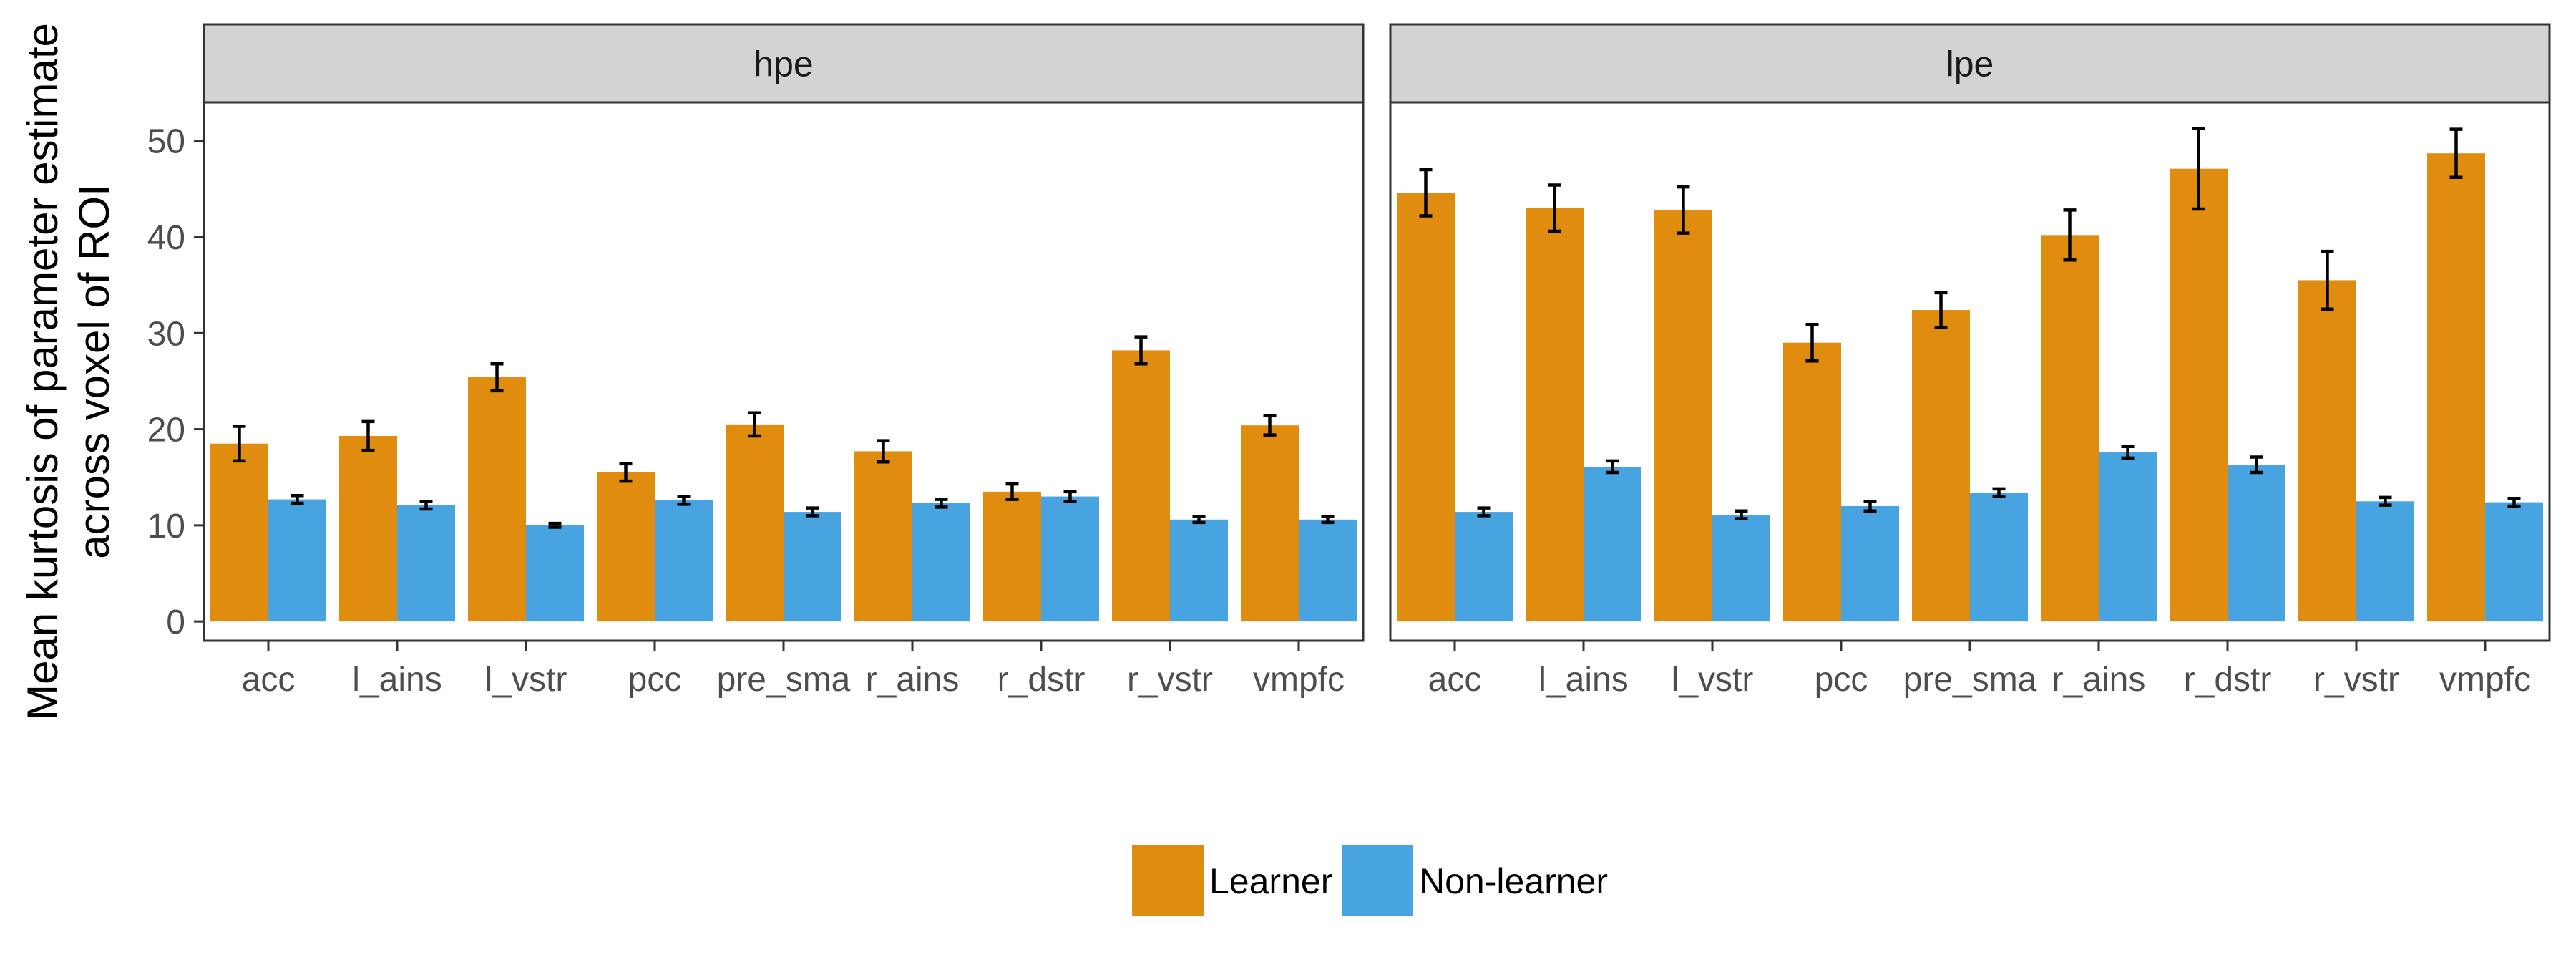 This screenshot has height=970, width=2576. Describe the element at coordinates (1070, 559) in the screenshot. I see `bar-hpe-r_dstr-non-learner` at that location.